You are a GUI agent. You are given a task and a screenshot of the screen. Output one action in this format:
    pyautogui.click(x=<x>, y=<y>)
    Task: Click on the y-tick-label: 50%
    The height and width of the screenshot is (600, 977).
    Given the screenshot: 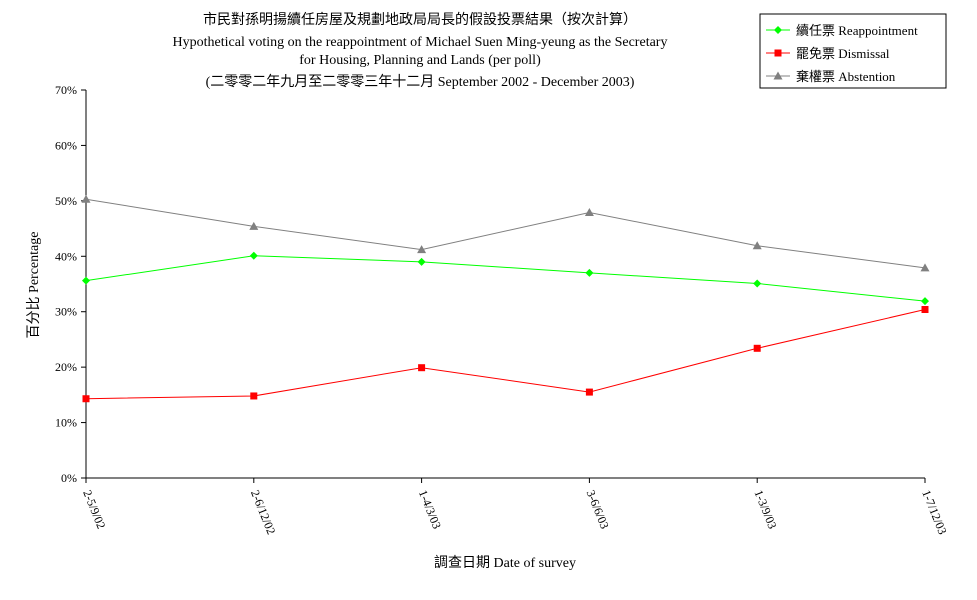 What is the action you would take?
    pyautogui.click(x=66, y=201)
    